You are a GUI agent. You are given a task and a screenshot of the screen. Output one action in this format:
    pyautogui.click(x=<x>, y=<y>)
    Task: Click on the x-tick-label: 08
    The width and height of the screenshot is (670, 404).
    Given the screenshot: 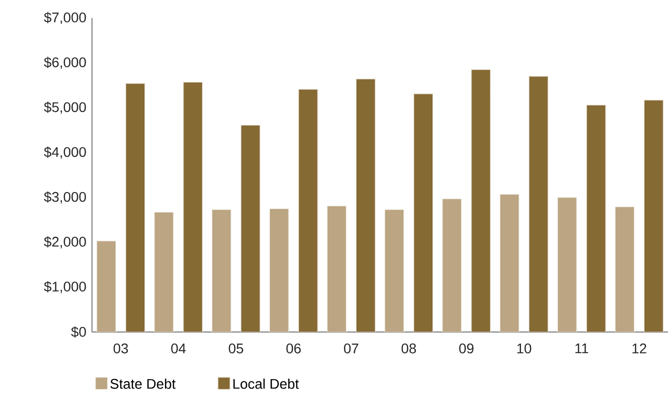 What is the action you would take?
    pyautogui.click(x=409, y=349)
    